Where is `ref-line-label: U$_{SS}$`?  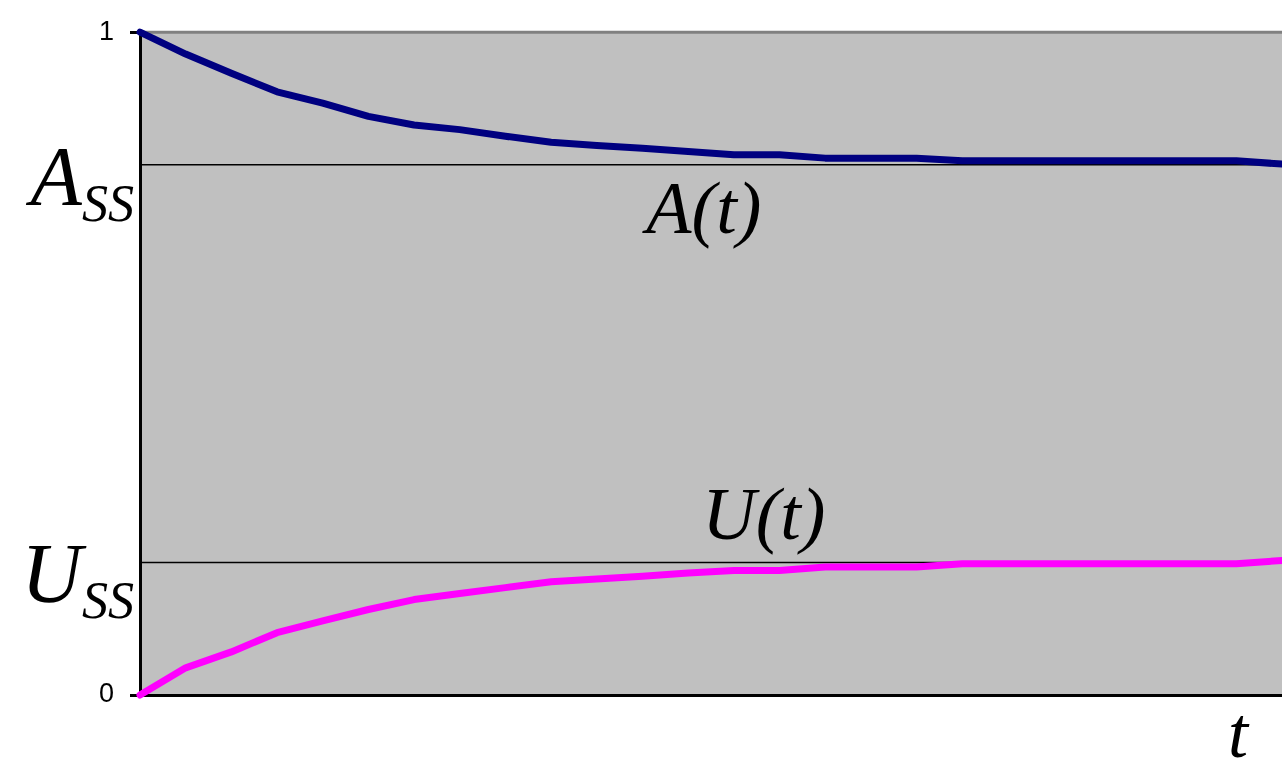
ref-line-label: U$_{SS}$ is located at coordinates (77, 579).